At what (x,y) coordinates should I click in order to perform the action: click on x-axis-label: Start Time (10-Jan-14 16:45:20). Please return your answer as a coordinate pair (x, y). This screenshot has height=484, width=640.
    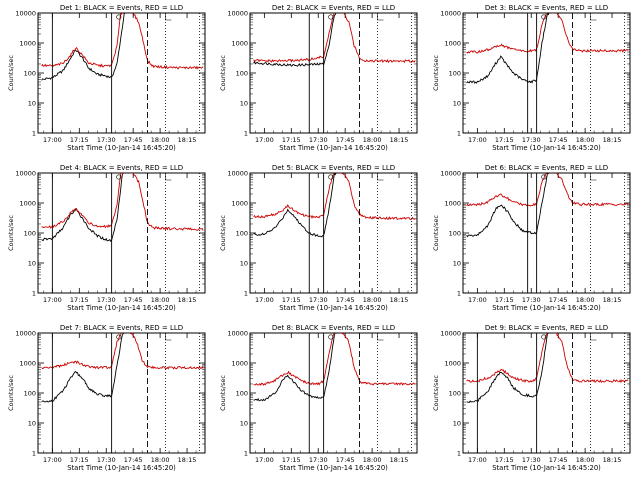
    Looking at the image, I should click on (121, 148).